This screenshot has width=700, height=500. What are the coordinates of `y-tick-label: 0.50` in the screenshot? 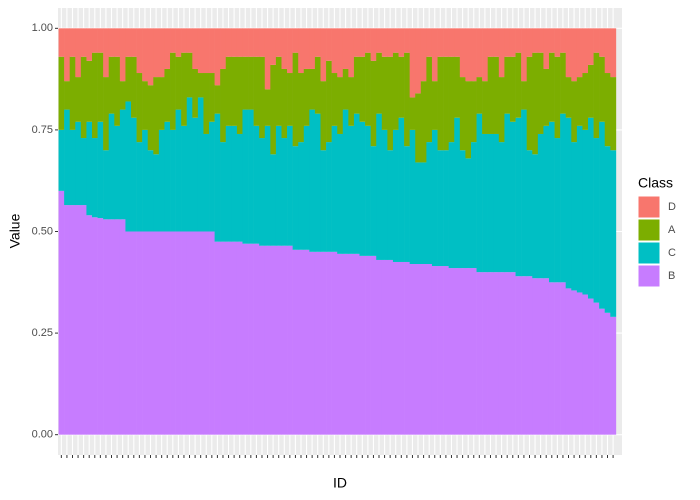 It's located at (42, 231).